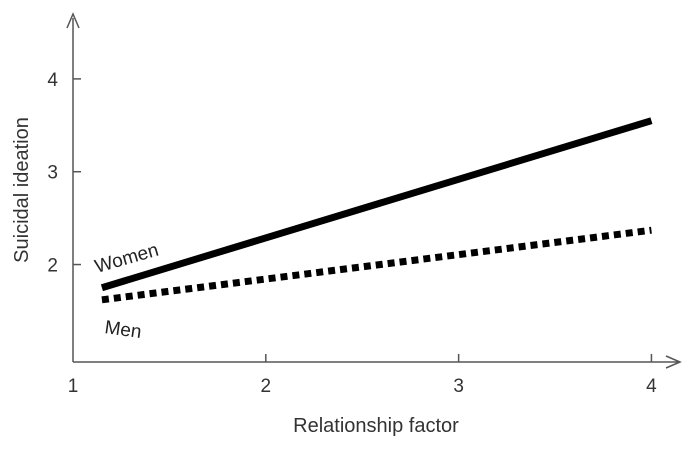  Describe the element at coordinates (376, 265) in the screenshot. I see `series-line-men` at that location.